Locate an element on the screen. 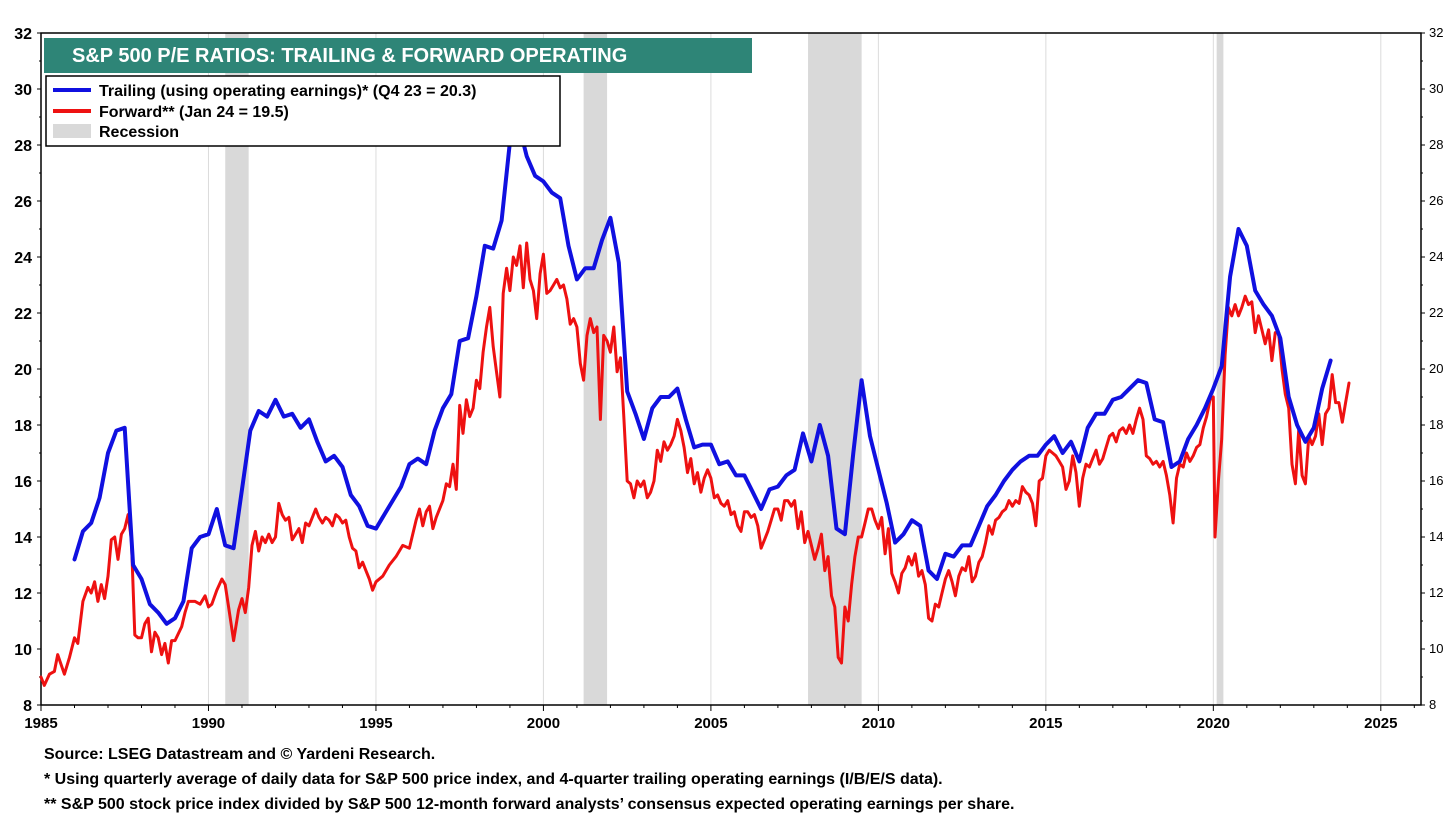 The image size is (1456, 820). y-tick-label-left-14: 14 is located at coordinates (23, 538).